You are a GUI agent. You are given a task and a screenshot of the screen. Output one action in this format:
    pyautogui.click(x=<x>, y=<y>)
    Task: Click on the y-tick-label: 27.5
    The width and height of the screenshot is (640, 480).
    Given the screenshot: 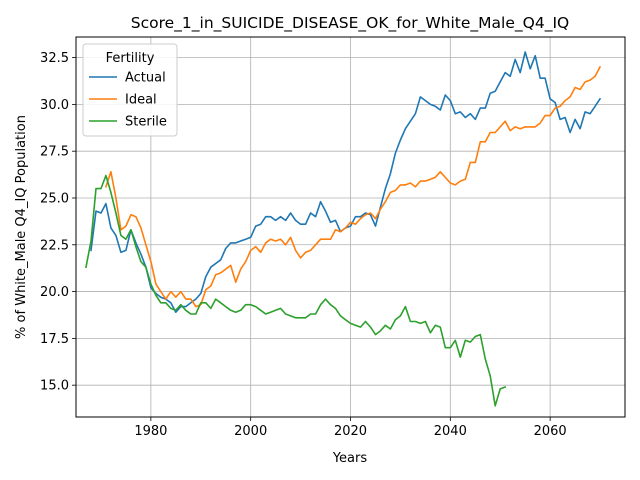 What is the action you would take?
    pyautogui.click(x=54, y=152)
    